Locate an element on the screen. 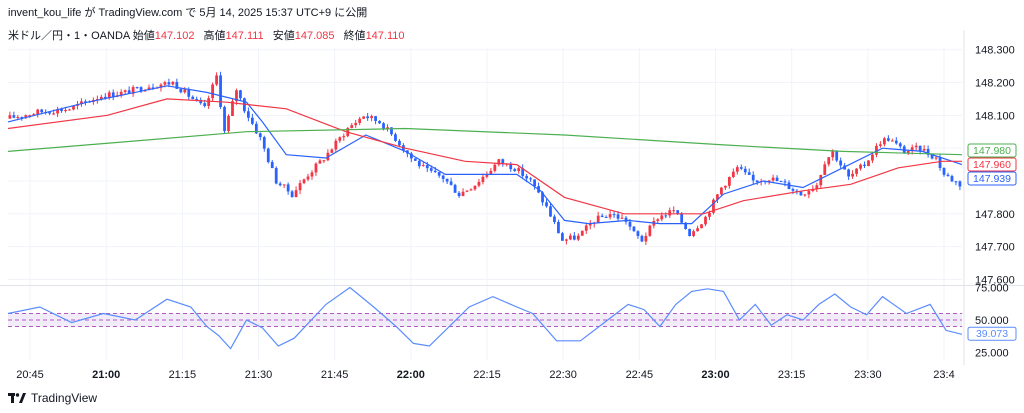 The image size is (1024, 413). low-label: 安値 is located at coordinates (283, 36).